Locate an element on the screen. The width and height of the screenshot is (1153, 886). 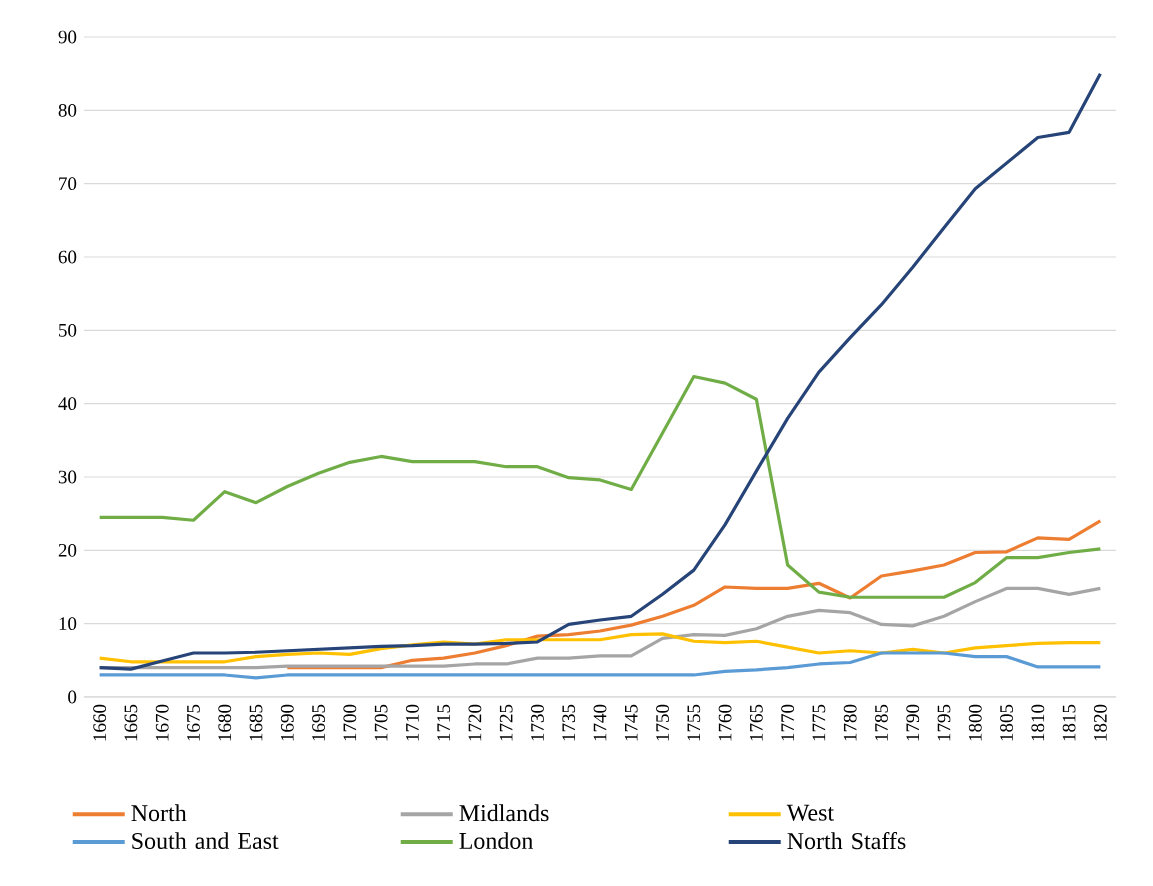
y-tick-label: 90 is located at coordinates (67, 37).